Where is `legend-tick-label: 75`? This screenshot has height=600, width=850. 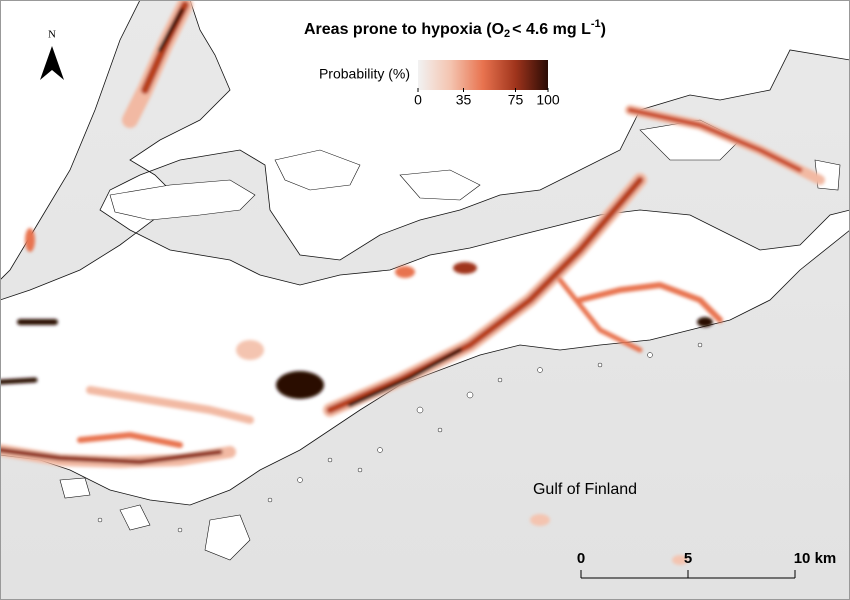 legend-tick-label: 75 is located at coordinates (516, 100).